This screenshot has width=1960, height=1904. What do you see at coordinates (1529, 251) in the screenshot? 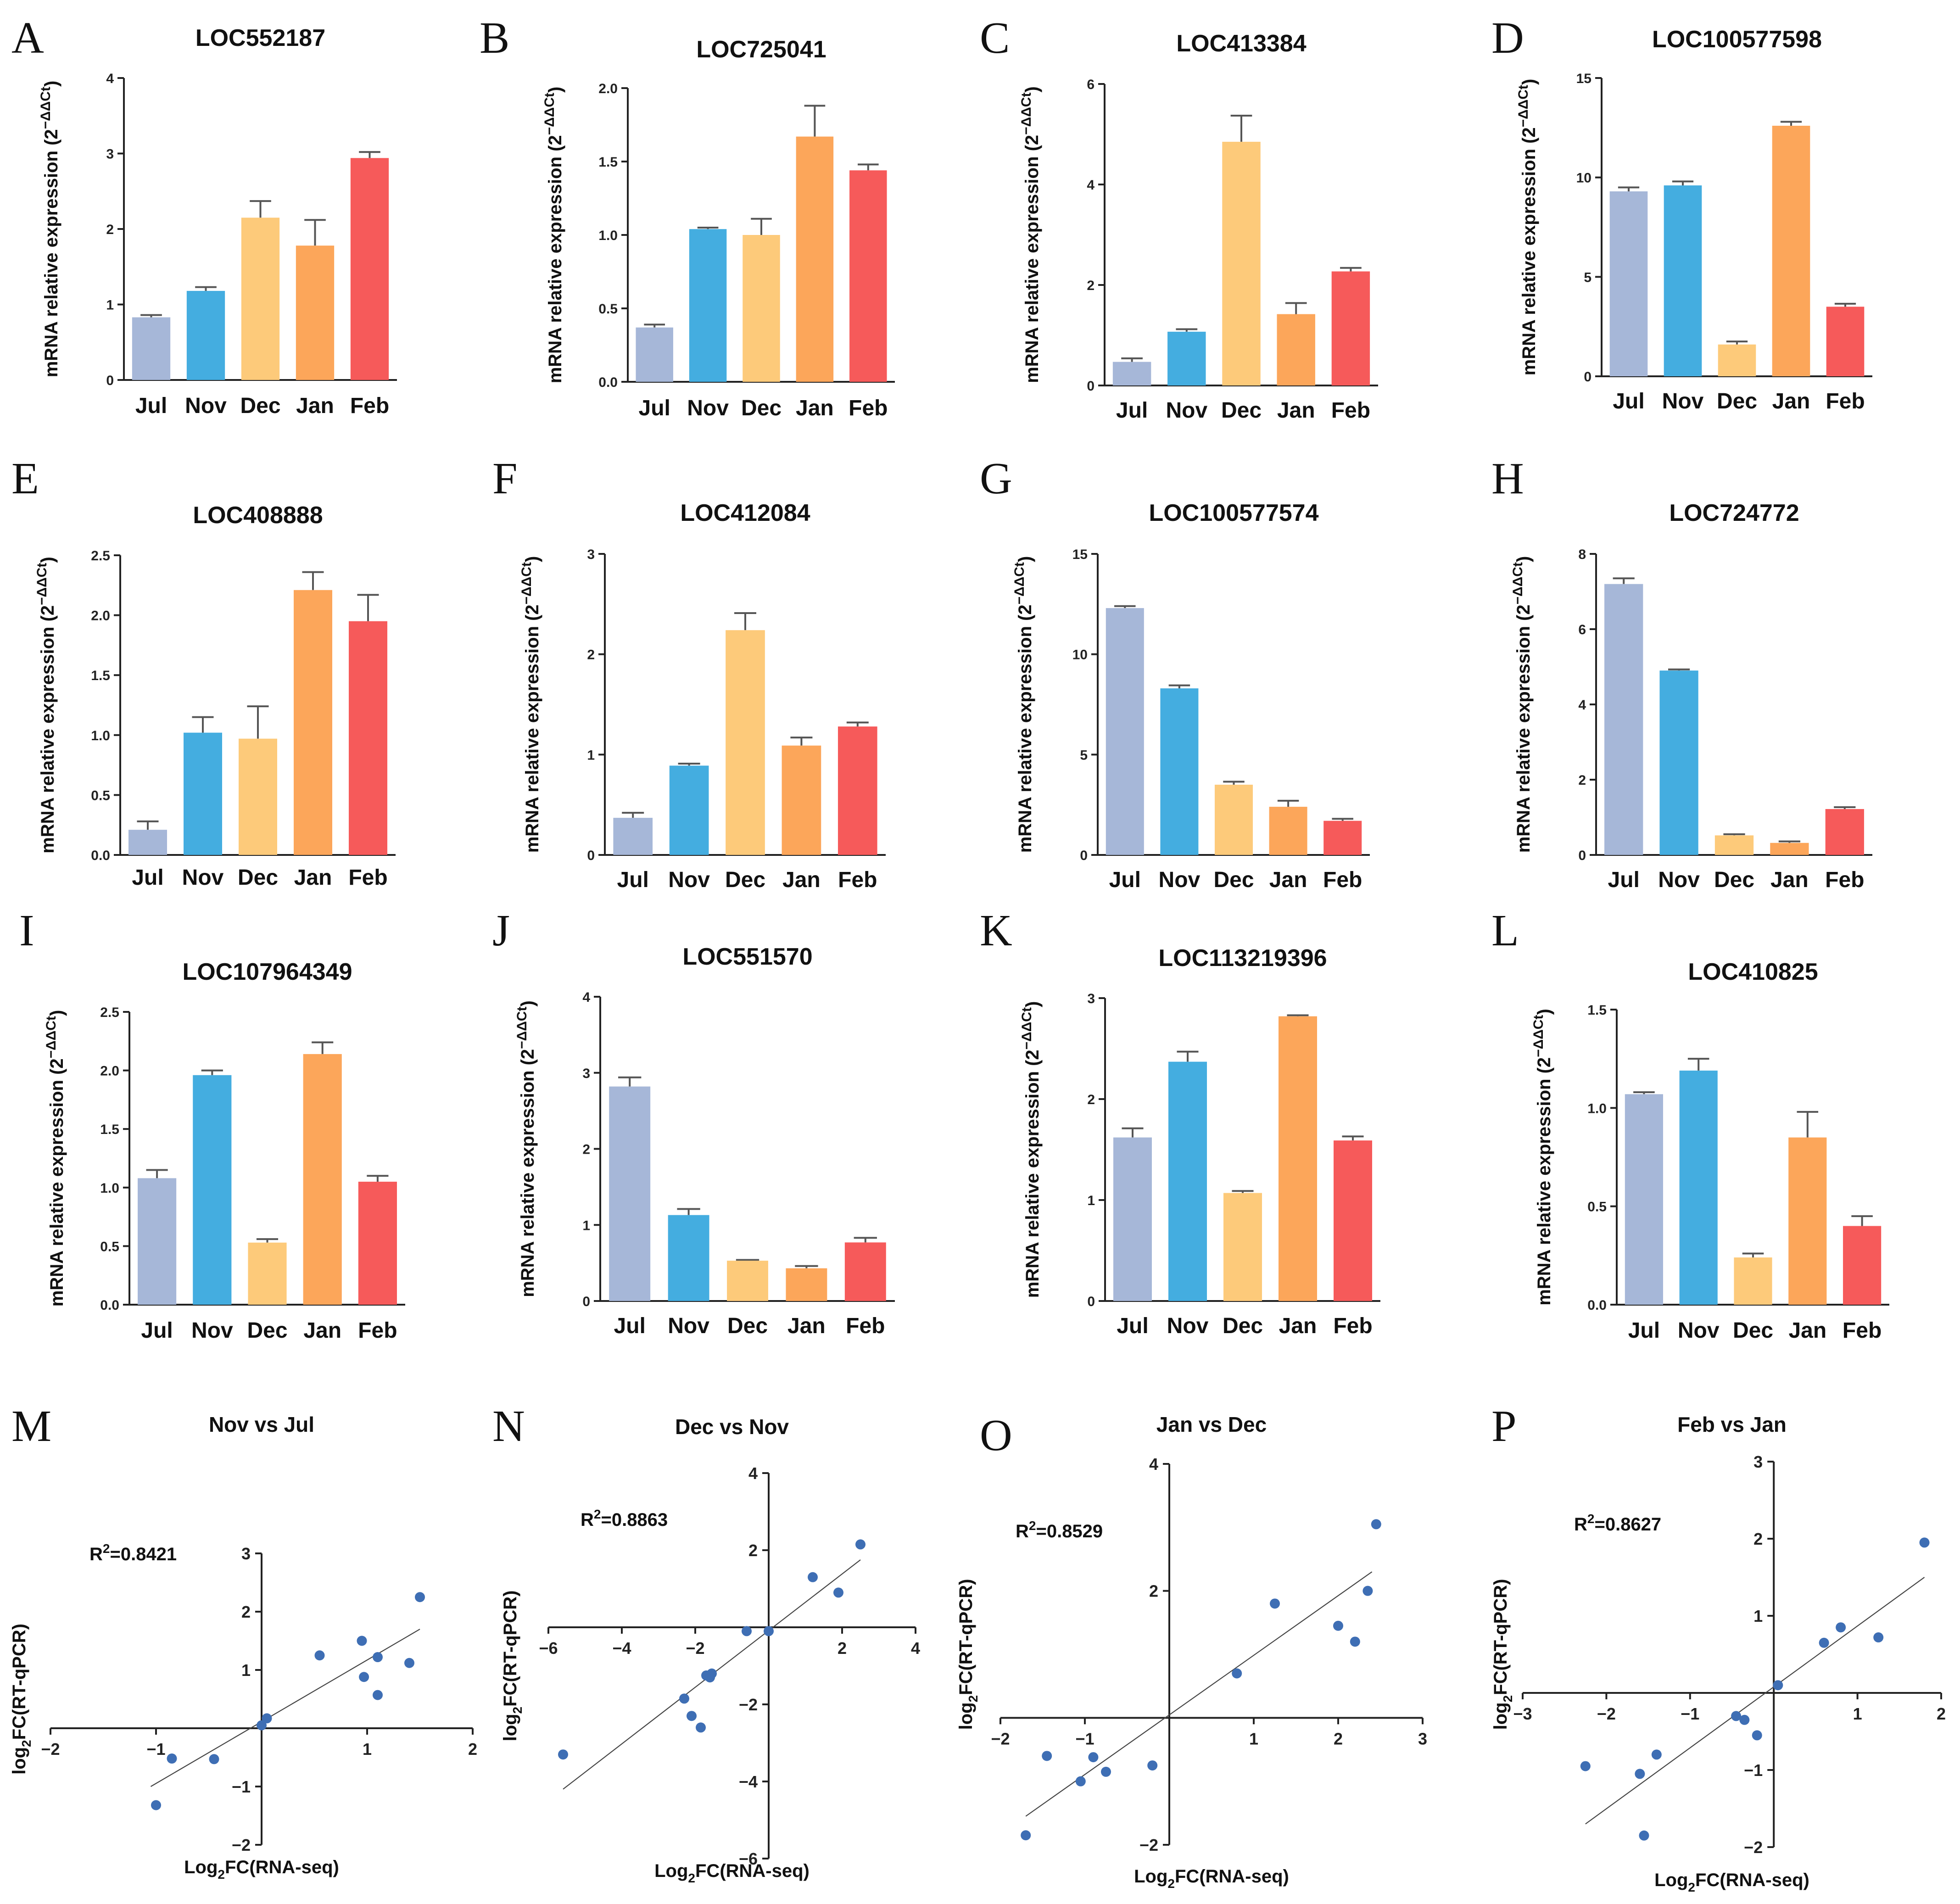
I see `y-axis-label-text: mRNA relative expression (2` at bounding box center [1529, 251].